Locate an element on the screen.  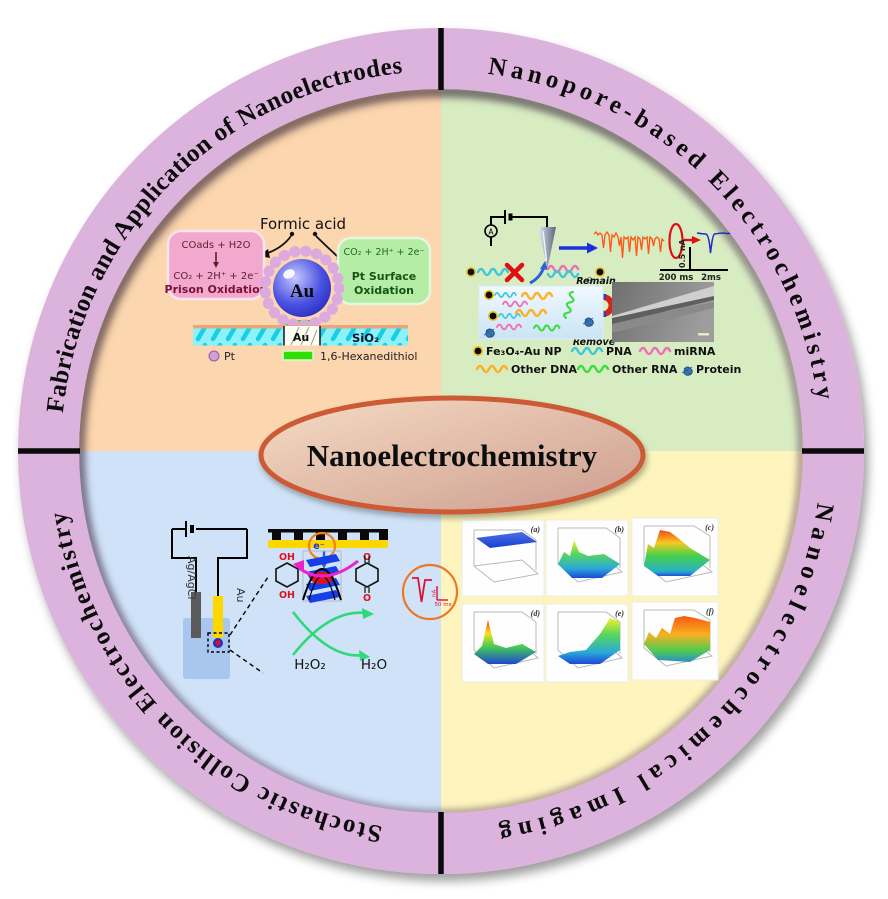
gold-film is located at coordinates (328, 544).